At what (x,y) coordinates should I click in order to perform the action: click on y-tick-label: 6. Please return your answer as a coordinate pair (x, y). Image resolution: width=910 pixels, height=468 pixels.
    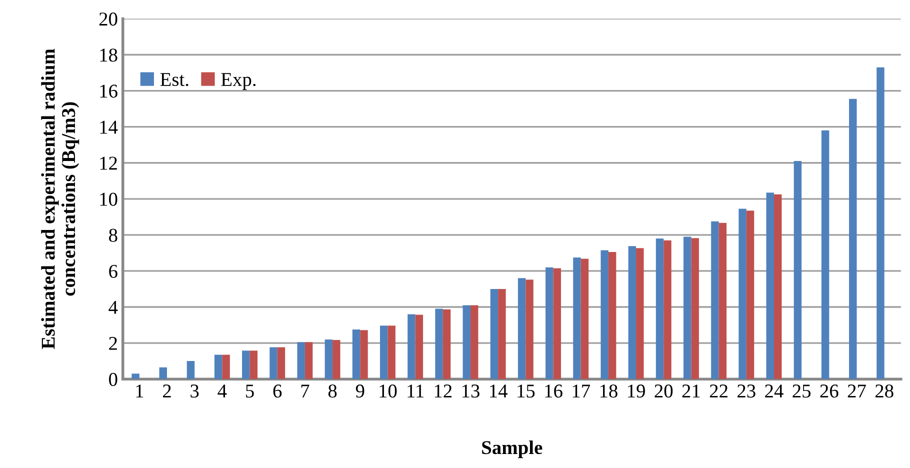
    Looking at the image, I should click on (113, 271).